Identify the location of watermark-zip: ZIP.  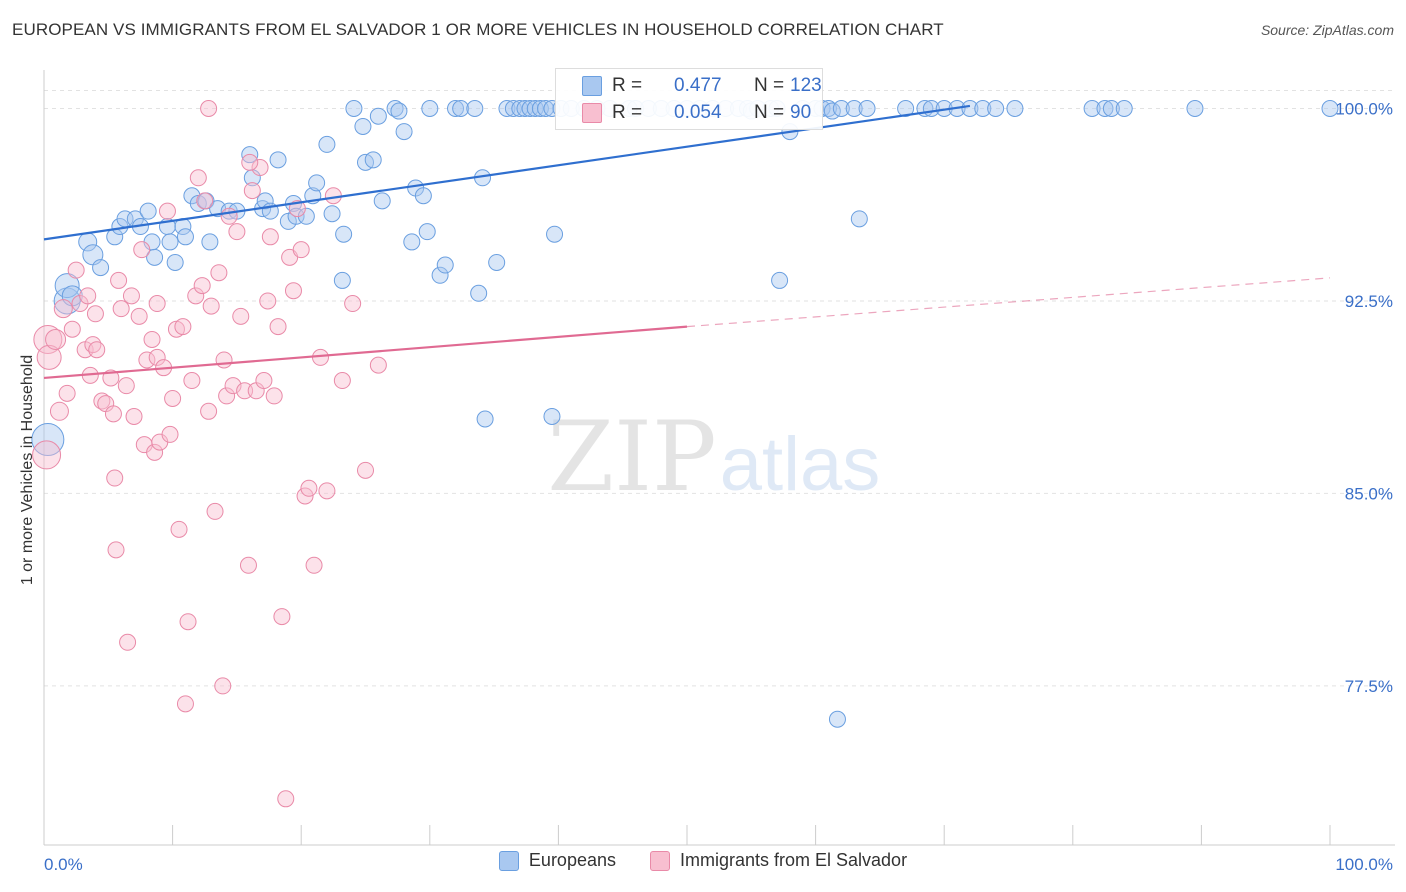
(631, 457).